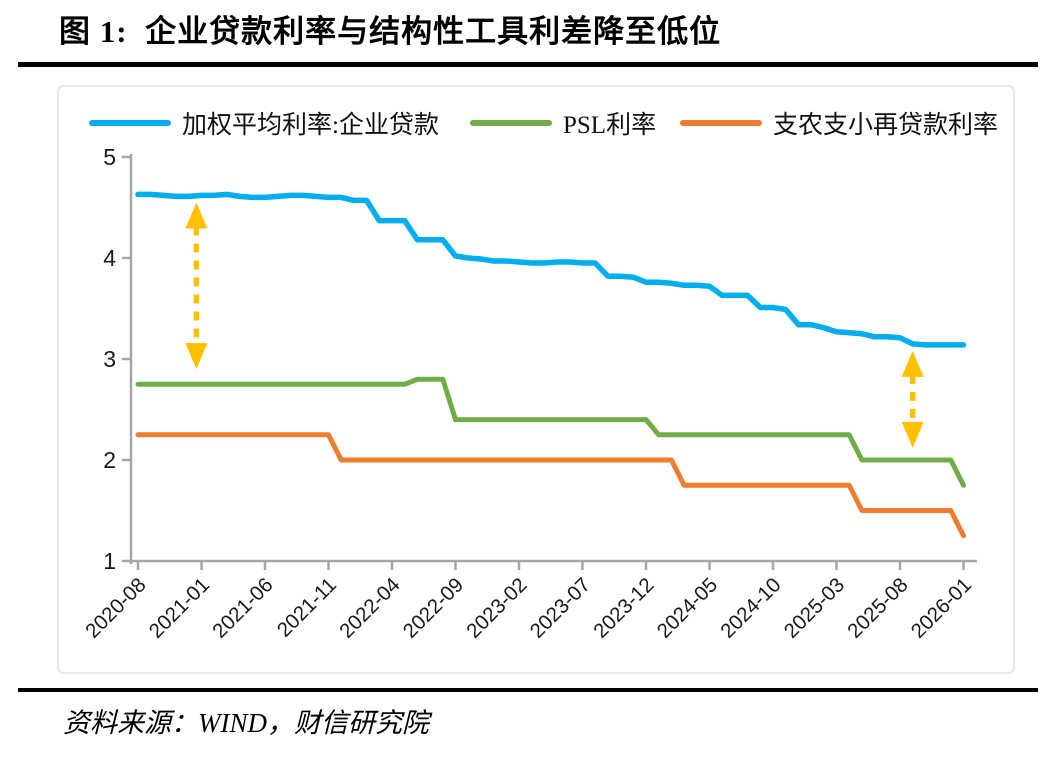 Image resolution: width=1059 pixels, height=759 pixels. What do you see at coordinates (130, 123) in the screenshot?
I see `legend-swatch-blue` at bounding box center [130, 123].